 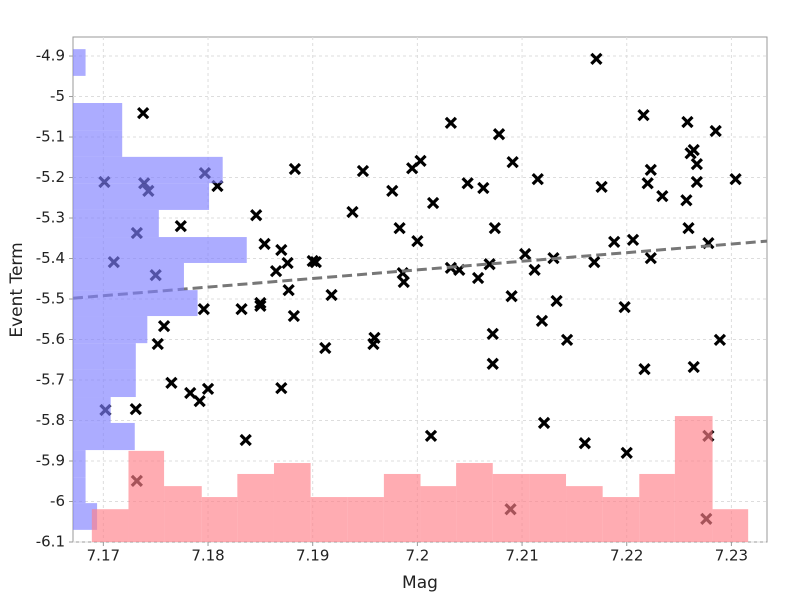 I want to click on y-tick-label: -5.6, so click(x=50, y=339).